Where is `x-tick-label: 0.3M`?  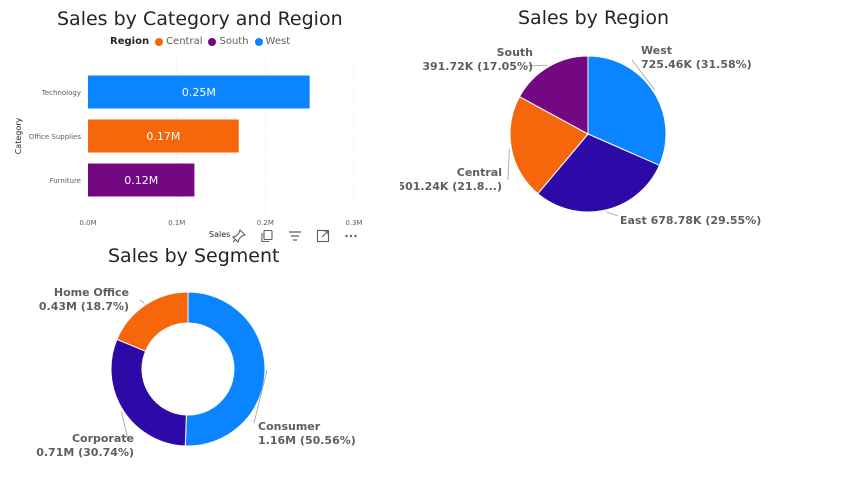 x-tick-label: 0.3M is located at coordinates (353, 223).